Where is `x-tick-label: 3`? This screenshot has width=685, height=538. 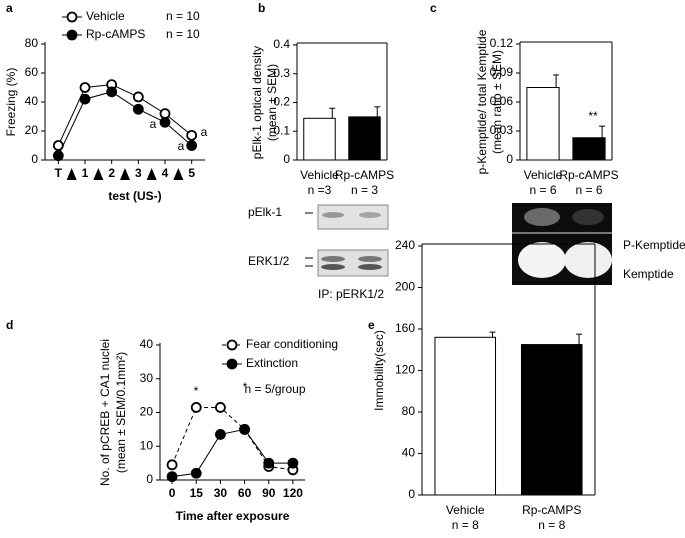 x-tick-label: 3 is located at coordinates (138, 173).